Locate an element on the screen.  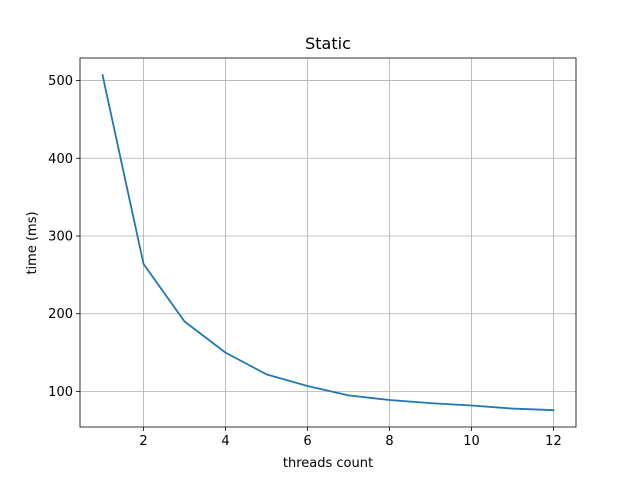
x-tick-label: 12 is located at coordinates (553, 441).